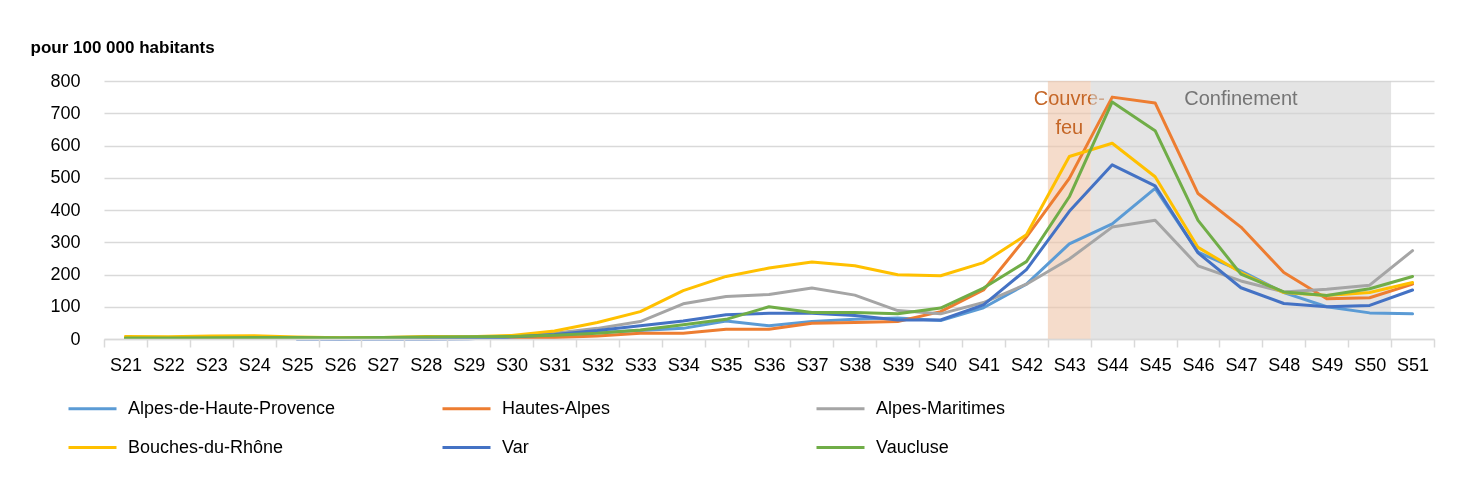 This screenshot has width=1465, height=478. I want to click on x-tick-label: S22, so click(168, 364).